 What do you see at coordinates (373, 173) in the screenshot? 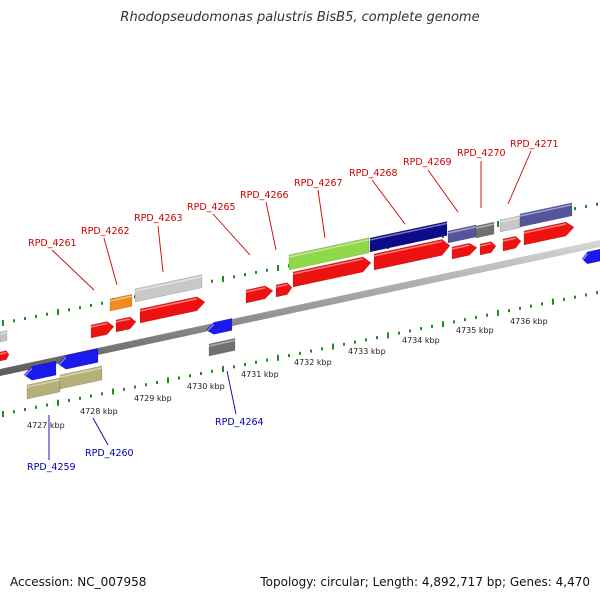
I see `gene-label-rpd-4268: RPD_4268` at bounding box center [373, 173].